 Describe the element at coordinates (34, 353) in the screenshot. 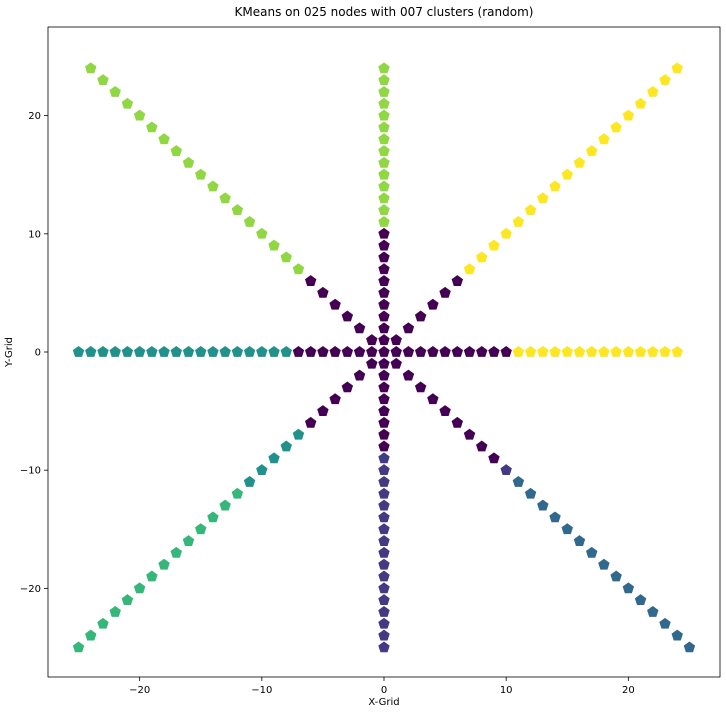

I see `y-axis-ticks: −20 −10 0 10 20` at that location.